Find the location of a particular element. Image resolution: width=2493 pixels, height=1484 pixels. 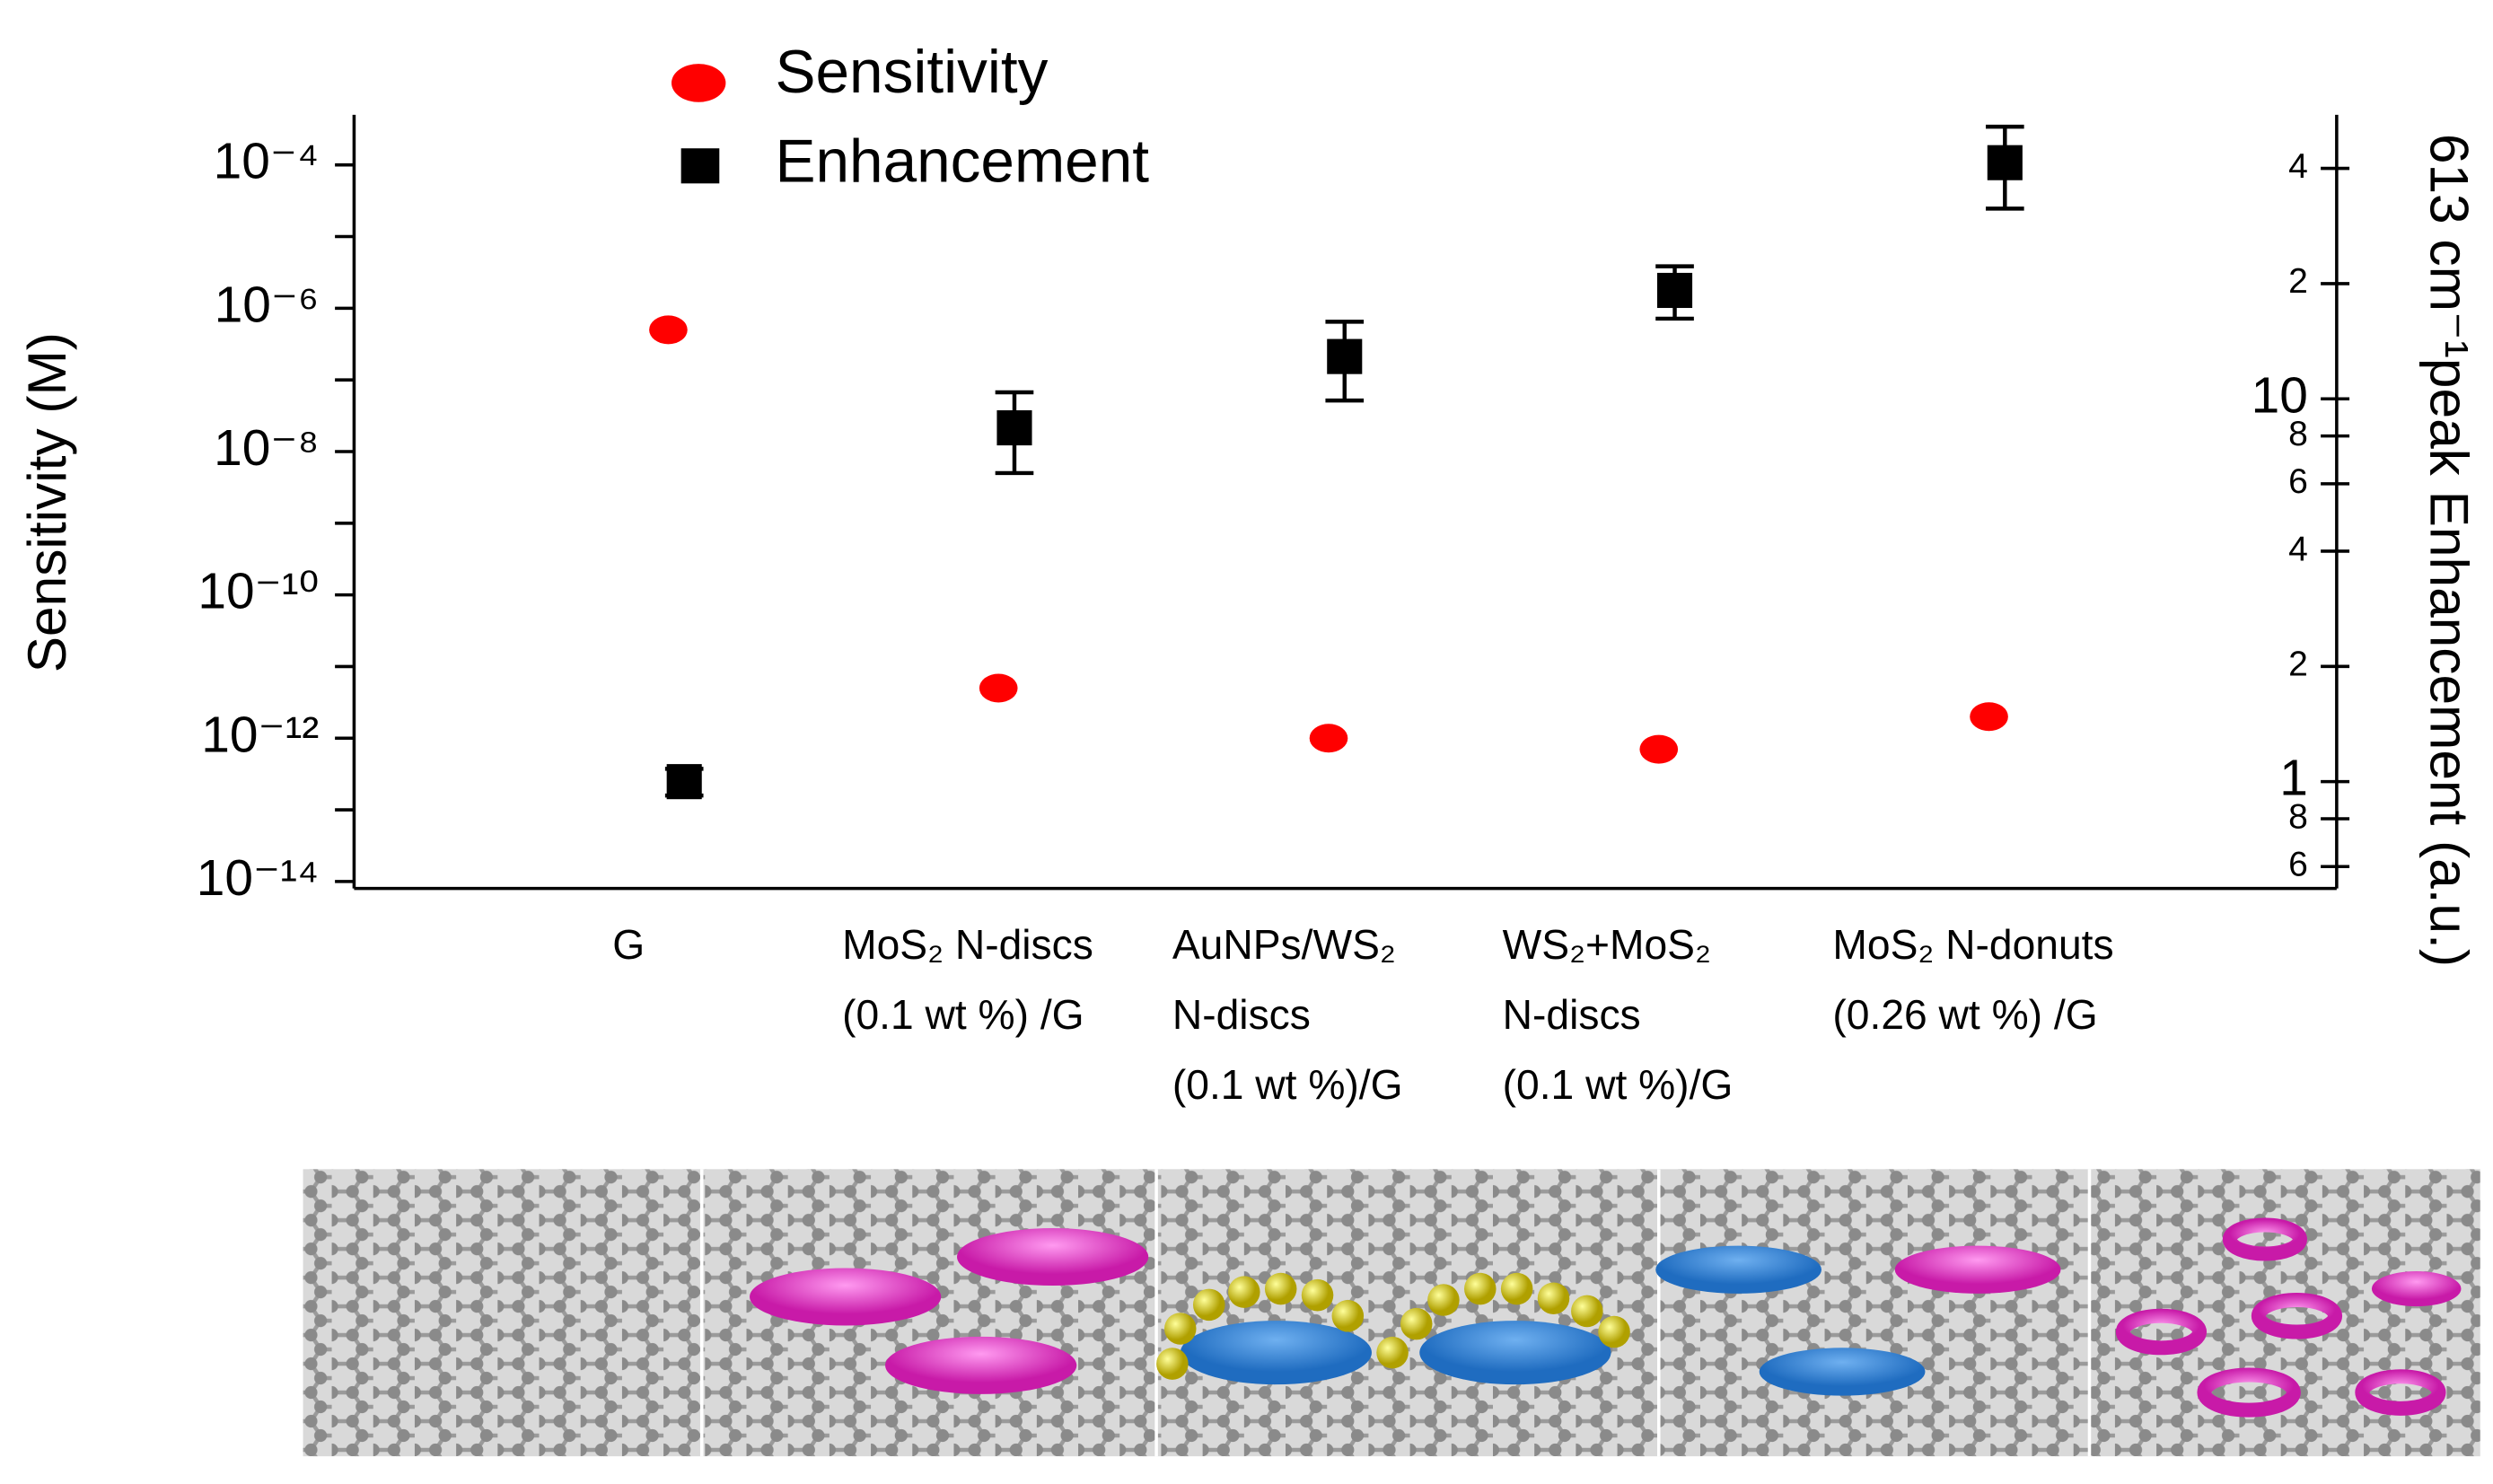

y-axis-label: Sensitivity (M) is located at coordinates (46, 502).